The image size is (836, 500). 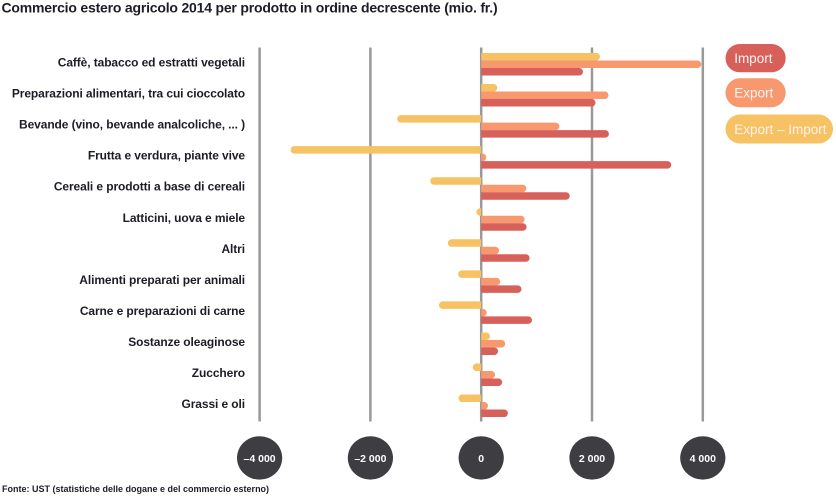 What do you see at coordinates (186, 342) in the screenshot?
I see `svg-text: Sostanze oleaginose` at bounding box center [186, 342].